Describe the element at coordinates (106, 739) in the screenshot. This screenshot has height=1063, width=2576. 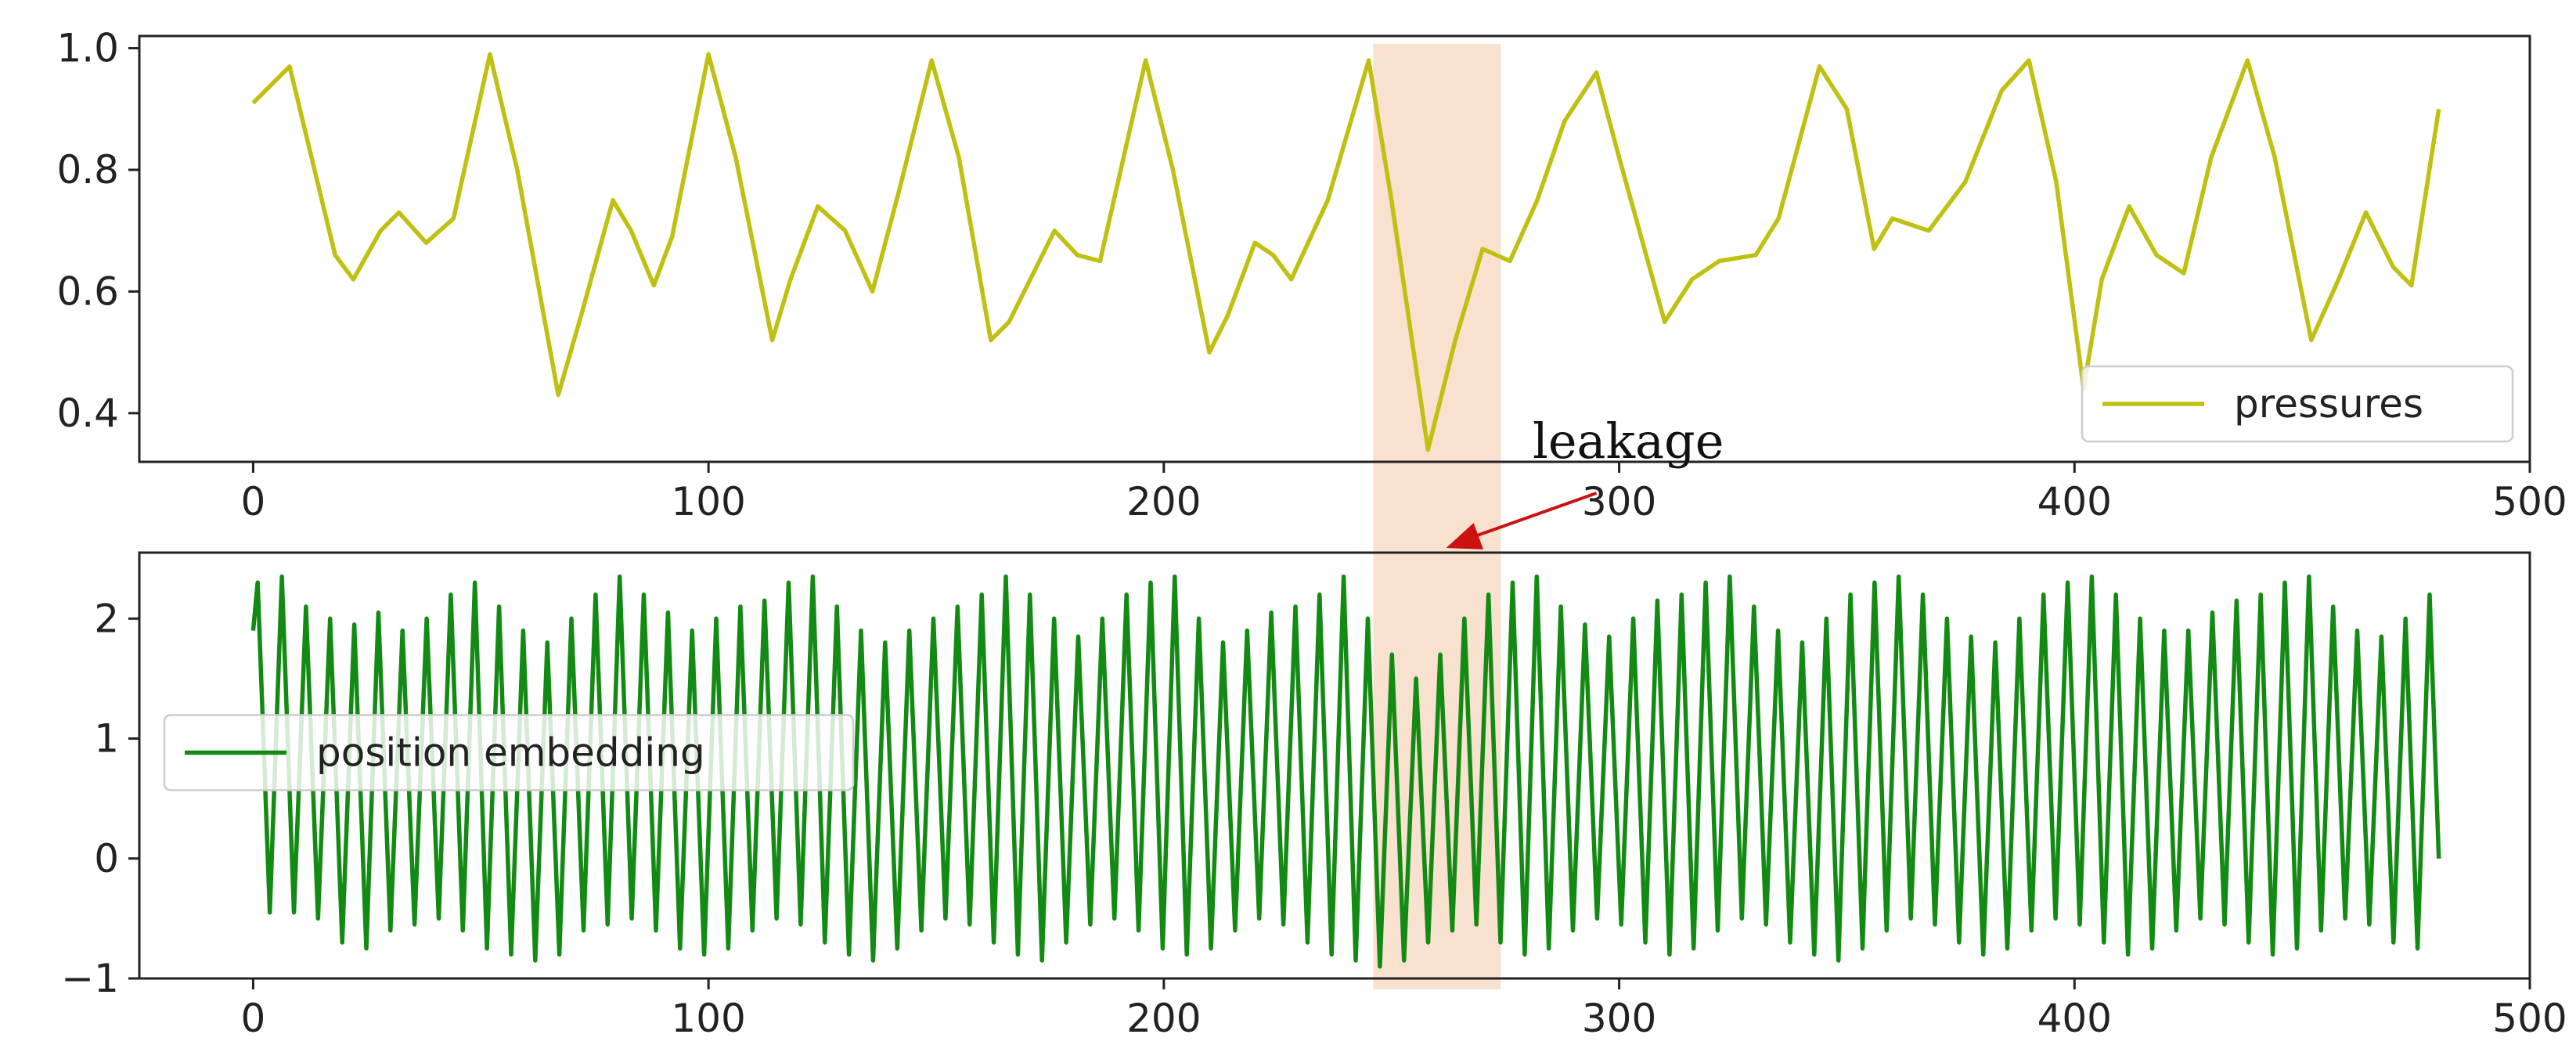
I see `y-tick-label: 1` at that location.